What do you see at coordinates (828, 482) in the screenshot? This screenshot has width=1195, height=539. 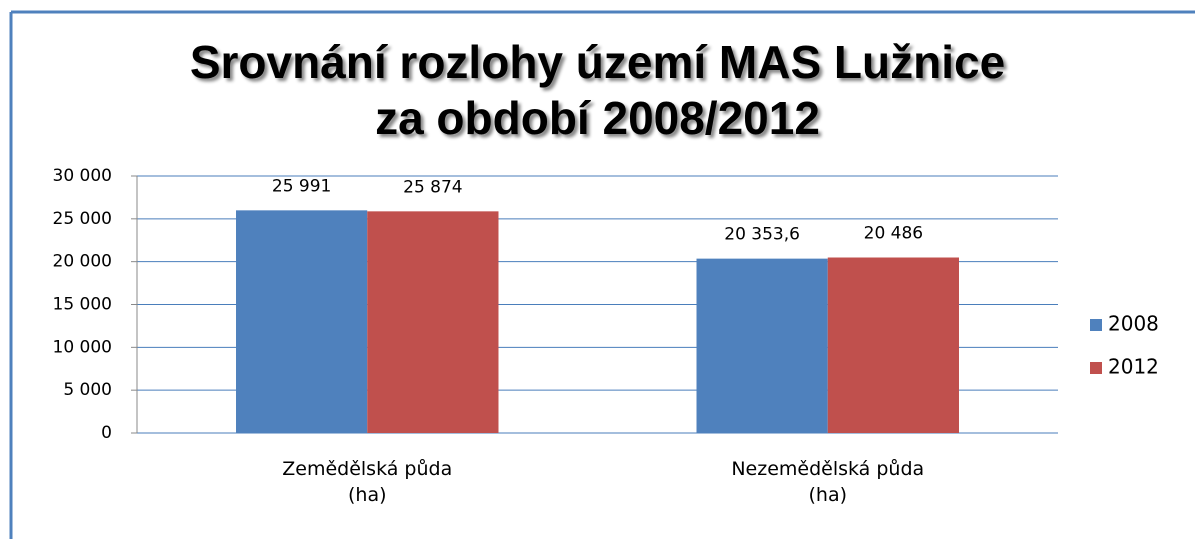 I see `x-tick-label: Nezemědělská půda (ha)` at bounding box center [828, 482].